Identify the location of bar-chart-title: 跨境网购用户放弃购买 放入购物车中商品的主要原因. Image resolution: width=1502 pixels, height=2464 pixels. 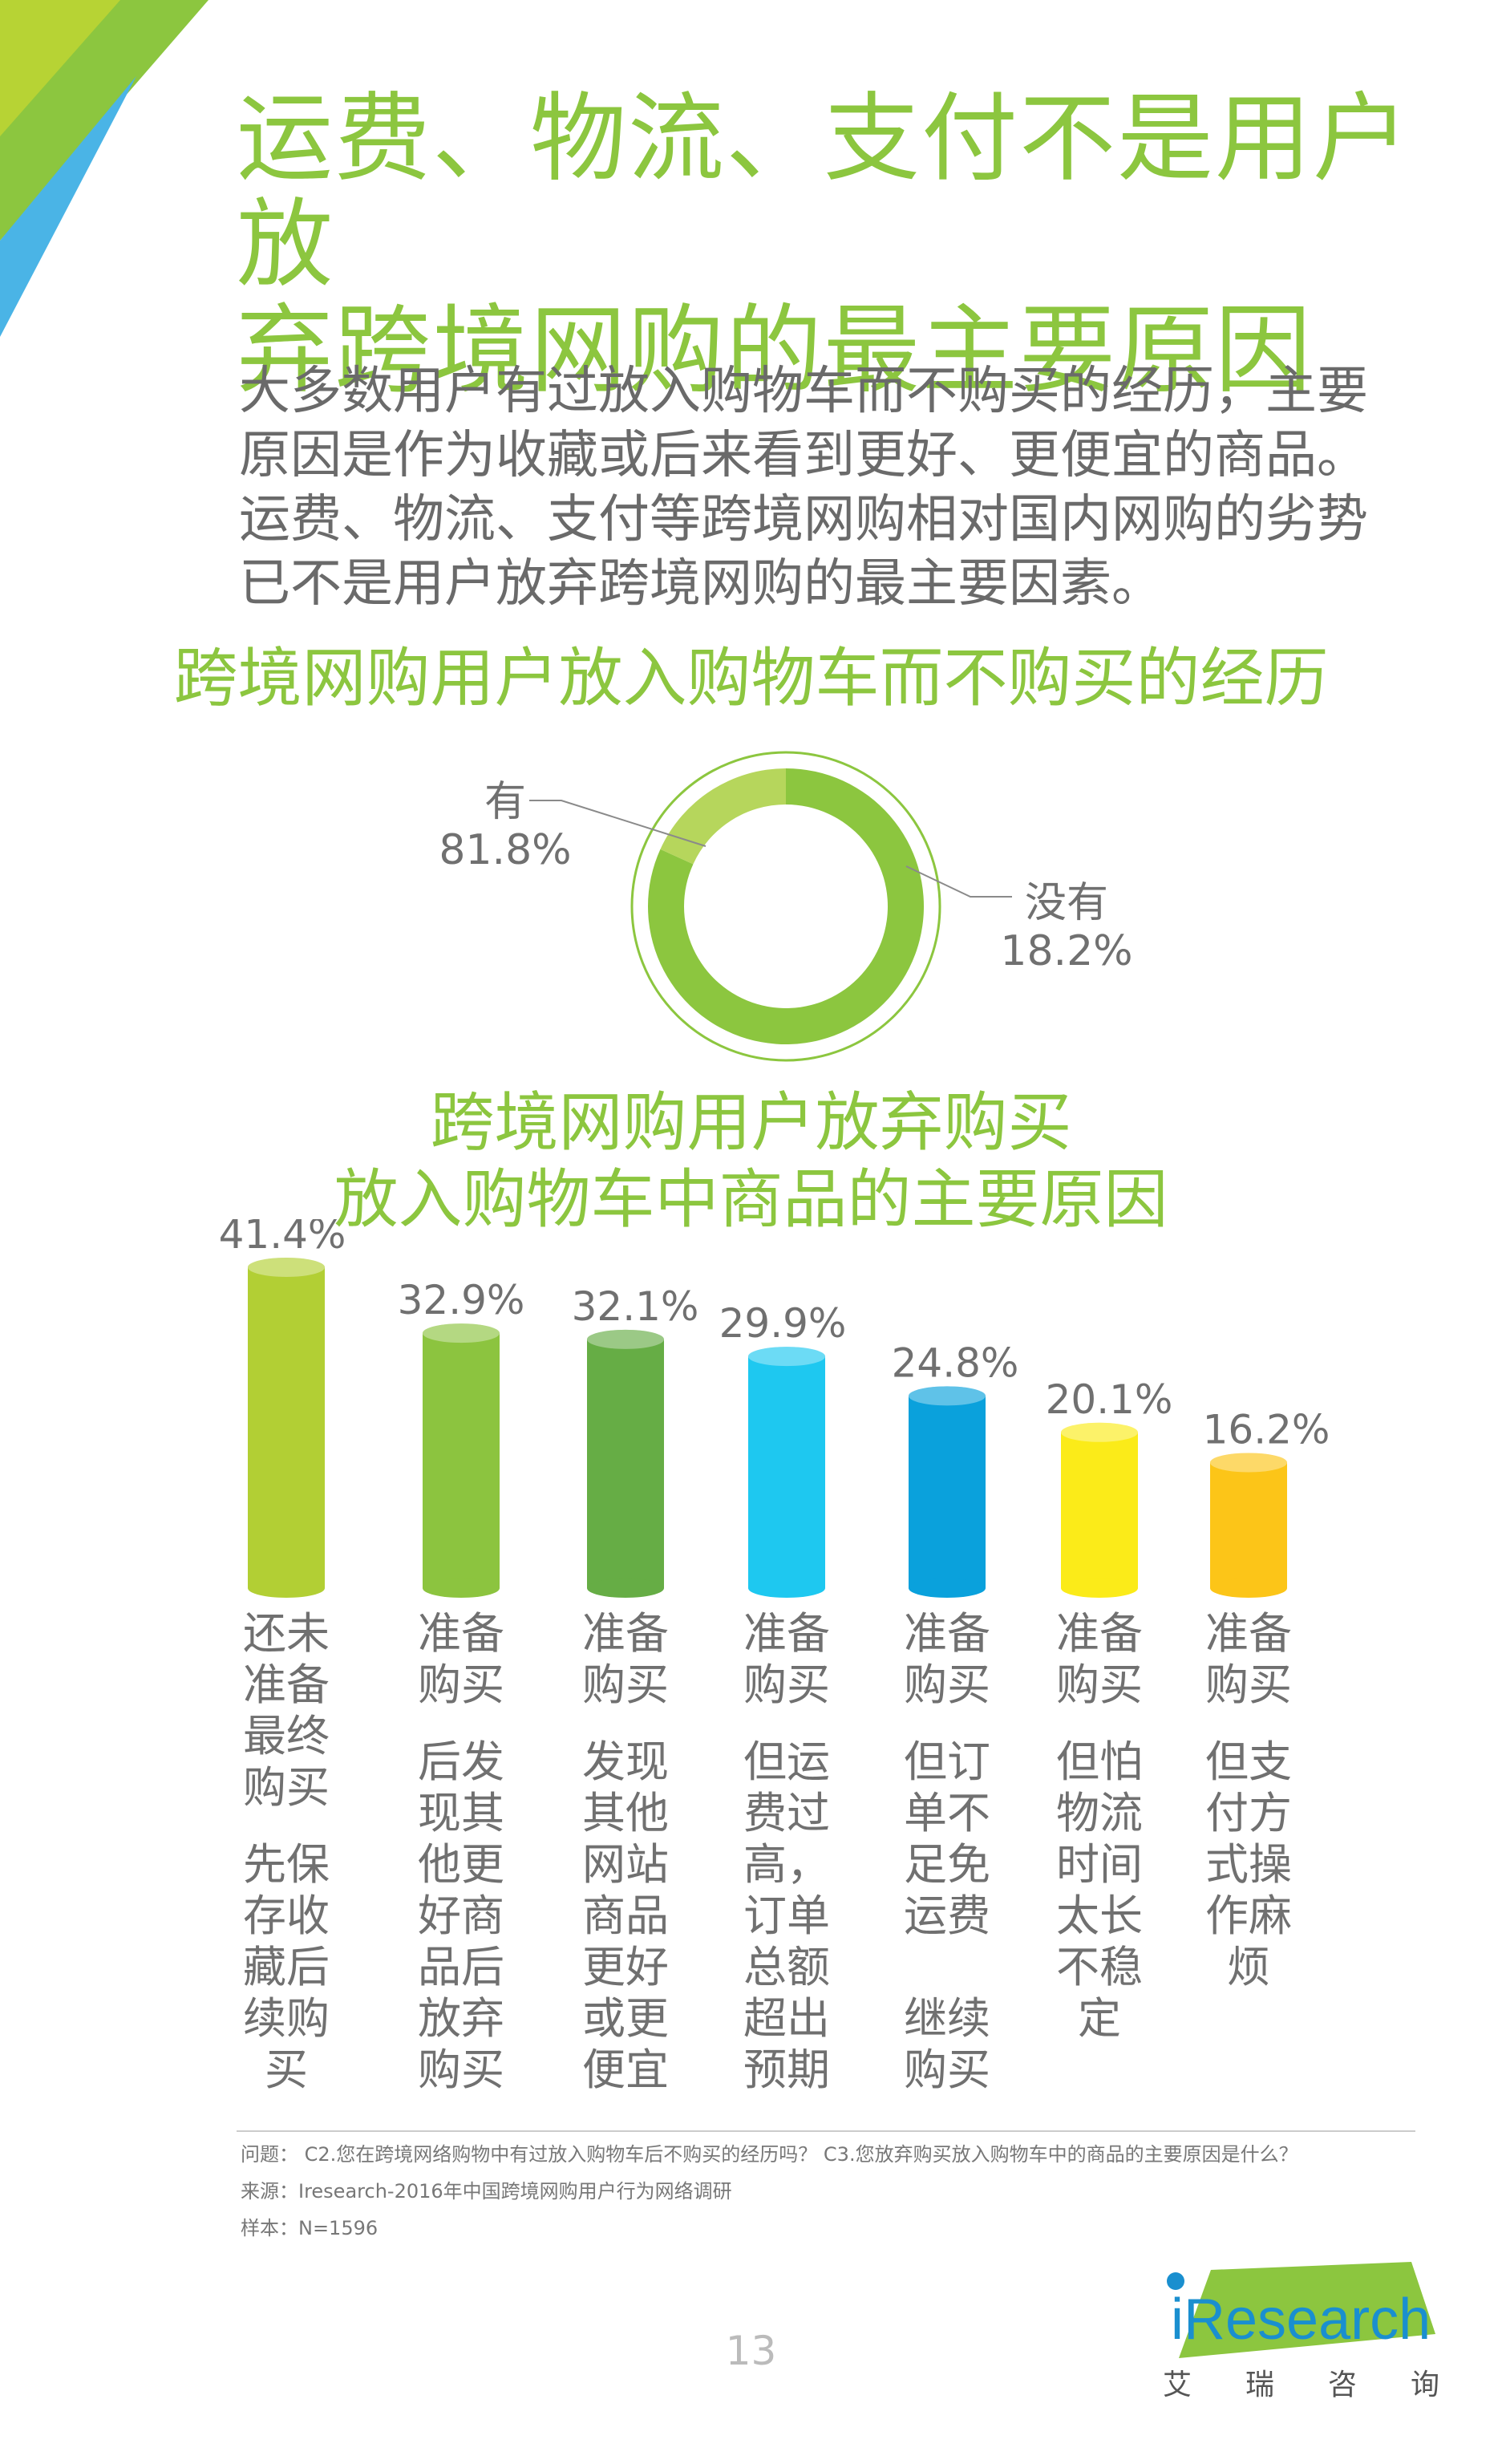
(751, 1161).